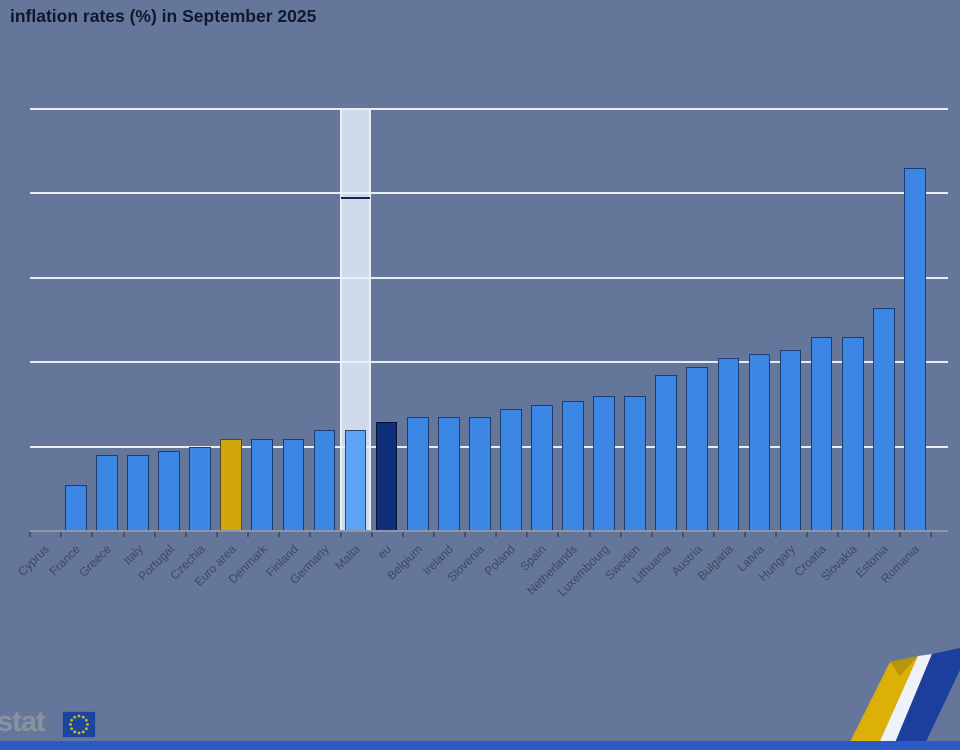 The image size is (960, 750). What do you see at coordinates (23, 722) in the screenshot?
I see `eurostat-logo-text: stat` at bounding box center [23, 722].